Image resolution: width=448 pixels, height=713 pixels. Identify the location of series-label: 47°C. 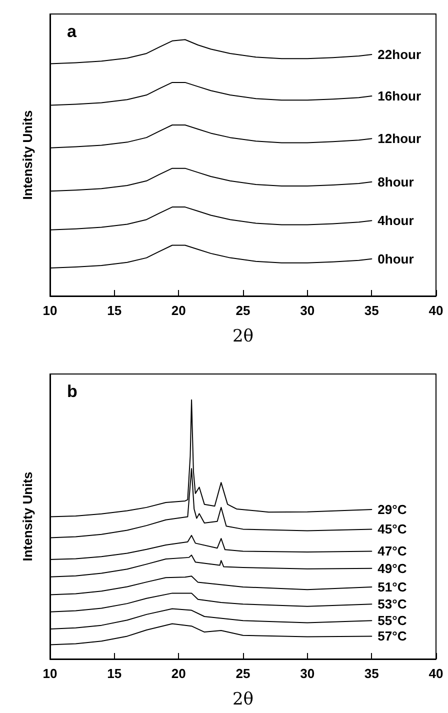
(393, 551).